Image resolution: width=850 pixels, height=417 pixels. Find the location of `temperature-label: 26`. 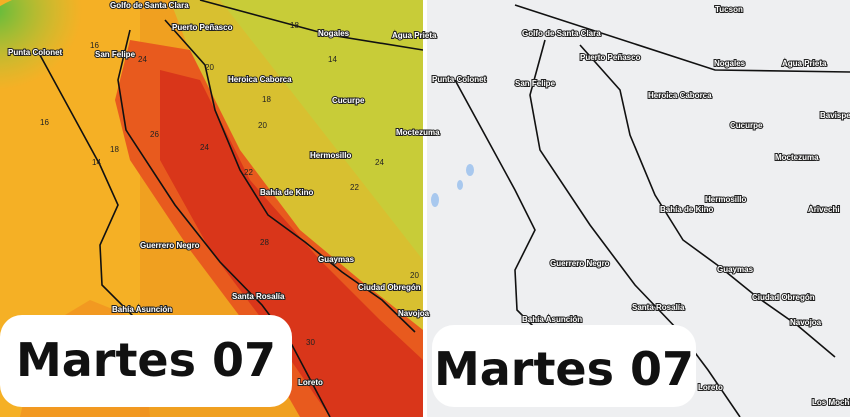

temperature-label: 26 is located at coordinates (154, 134).